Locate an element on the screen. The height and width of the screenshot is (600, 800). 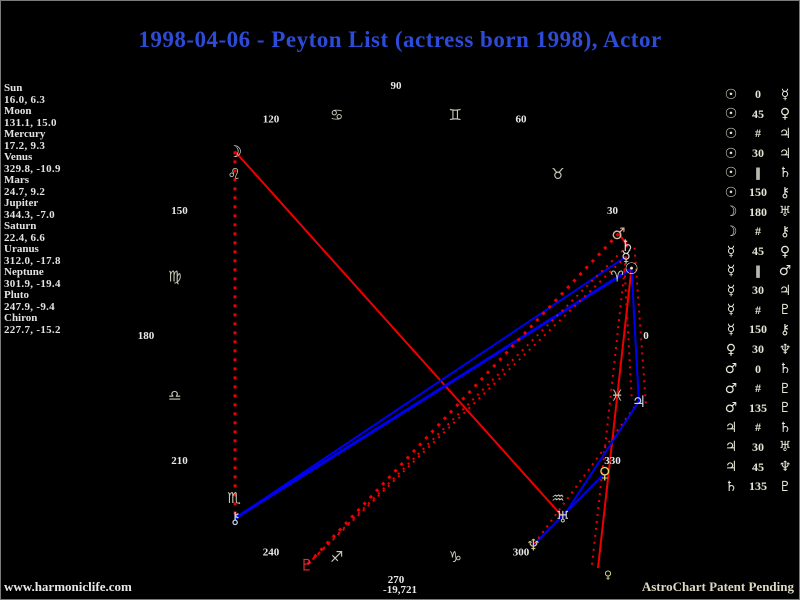
virgo-sign-icon: ♍ is located at coordinates (174, 277).